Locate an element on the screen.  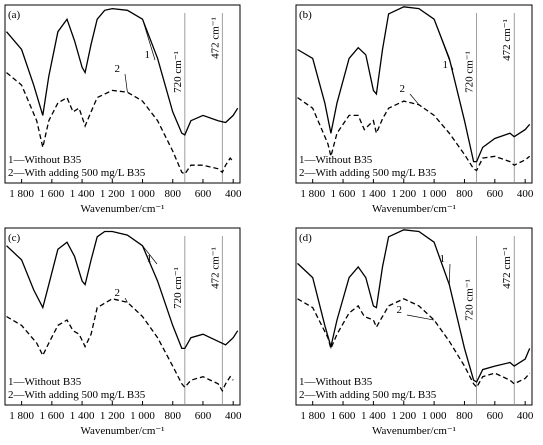
panel-label: (d) is located at coordinates (305, 238).